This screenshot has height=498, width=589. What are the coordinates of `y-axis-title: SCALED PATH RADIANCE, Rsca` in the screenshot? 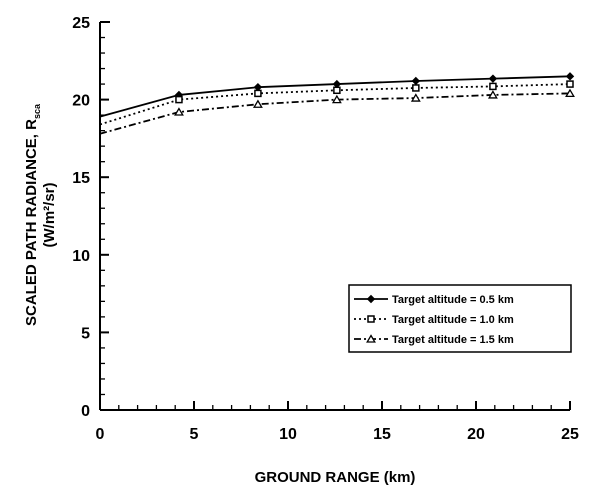 It's located at (32, 214).